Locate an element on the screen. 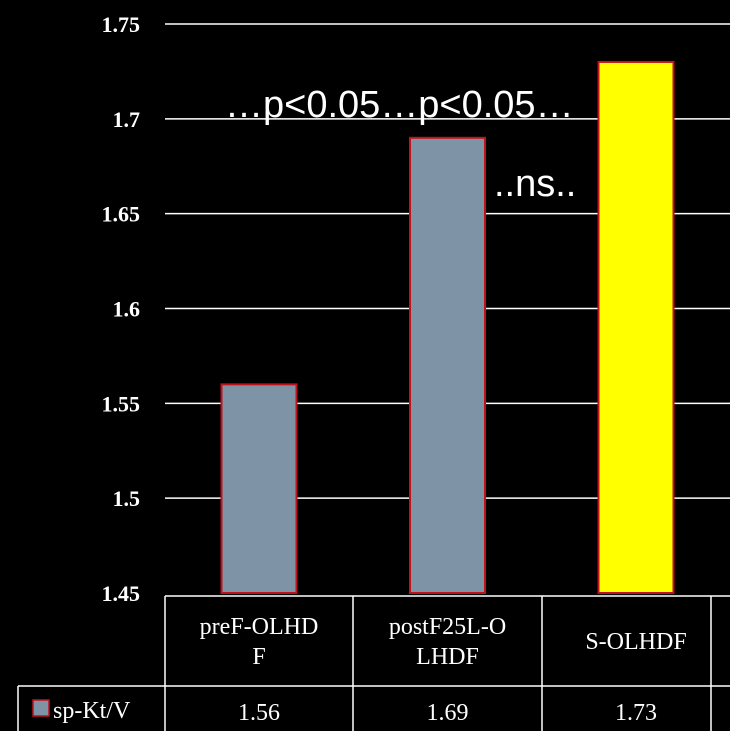  annotation-ns: ..ns.. is located at coordinates (535, 184).